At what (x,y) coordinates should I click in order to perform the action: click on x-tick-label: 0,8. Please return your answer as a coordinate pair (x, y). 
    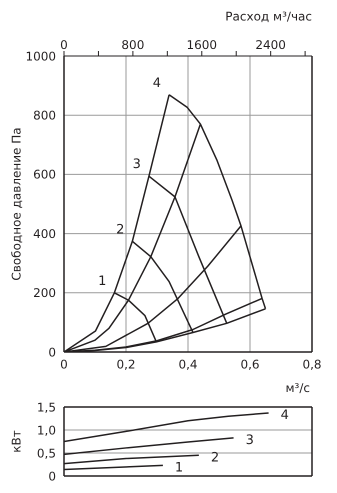
    Looking at the image, I should click on (312, 365).